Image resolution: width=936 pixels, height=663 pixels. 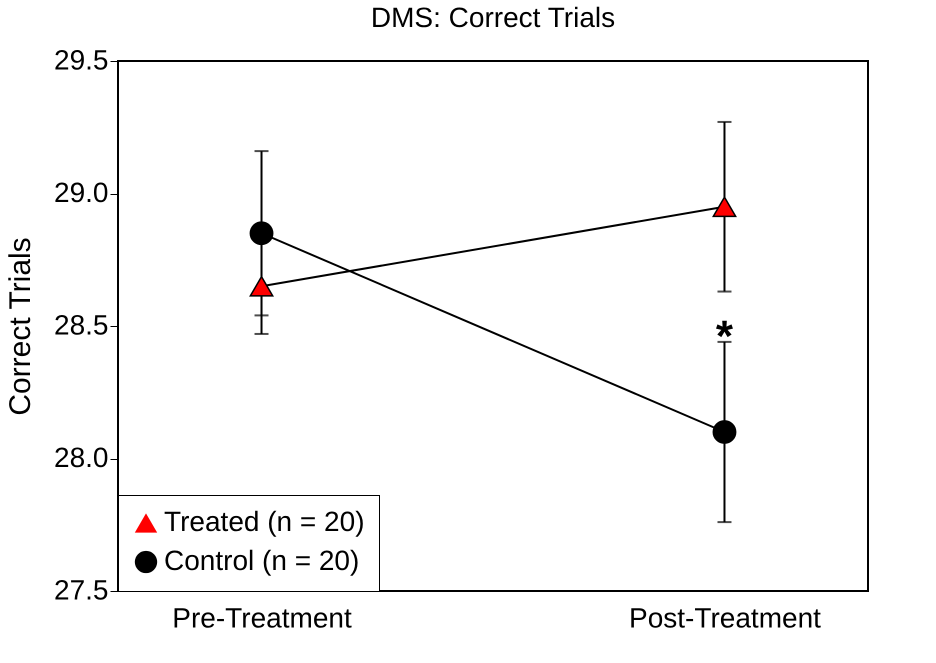 I want to click on annotation: *, so click(x=725, y=336).